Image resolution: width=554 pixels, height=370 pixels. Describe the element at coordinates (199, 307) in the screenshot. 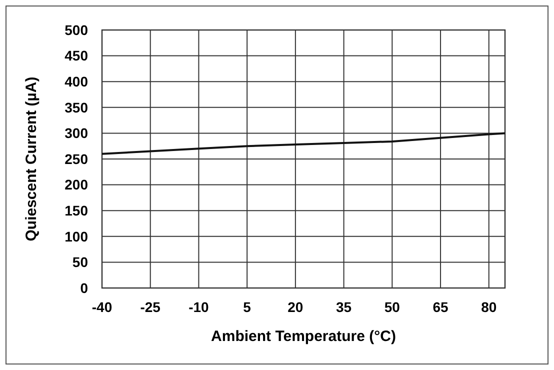

I see `x-tick-label: -10` at that location.